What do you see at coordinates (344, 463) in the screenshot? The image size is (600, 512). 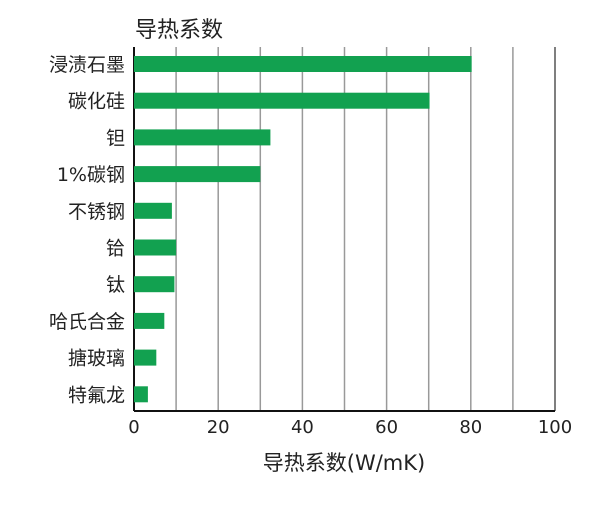 I see `x-axis-label: 导热系数(W/mK)` at bounding box center [344, 463].